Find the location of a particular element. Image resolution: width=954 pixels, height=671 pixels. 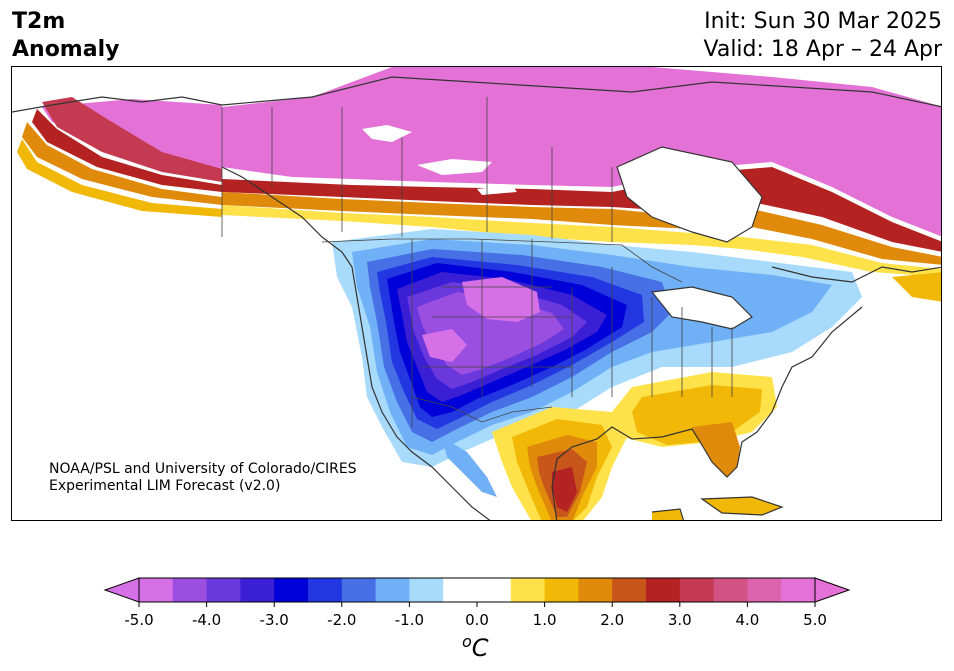

colorbar-tick-label: 1.0 is located at coordinates (545, 620).